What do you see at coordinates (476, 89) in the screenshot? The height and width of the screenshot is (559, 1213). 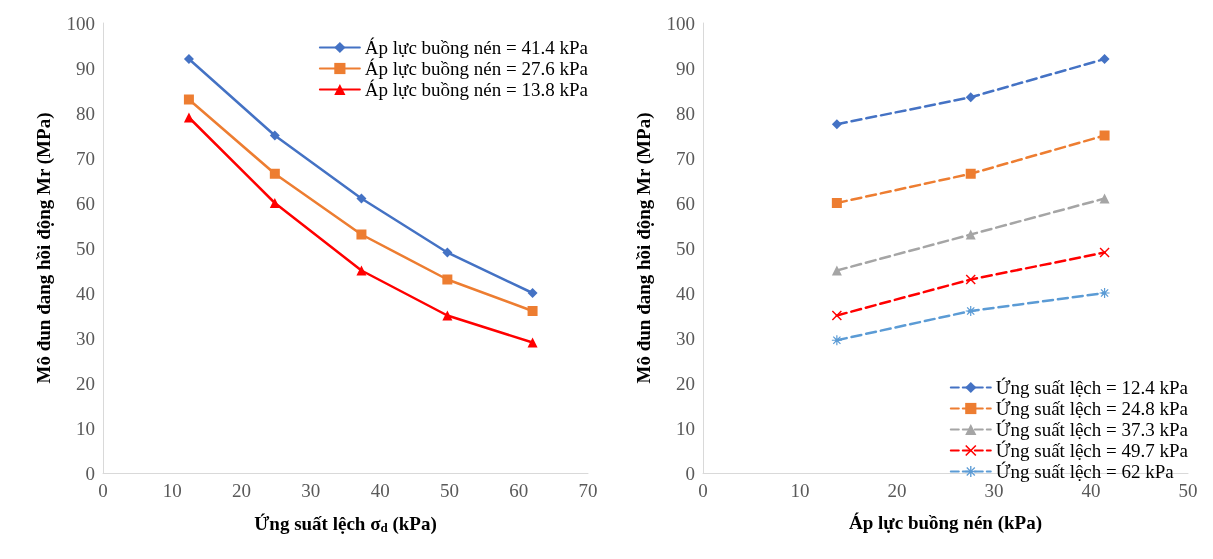 I see `legend-label: Áp lực buồng nén = 13.8 kPa` at bounding box center [476, 89].